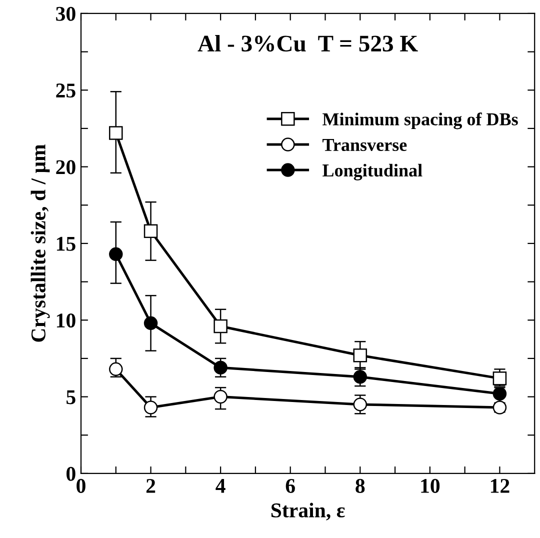  I want to click on y-tick-label: 20, so click(66, 167).